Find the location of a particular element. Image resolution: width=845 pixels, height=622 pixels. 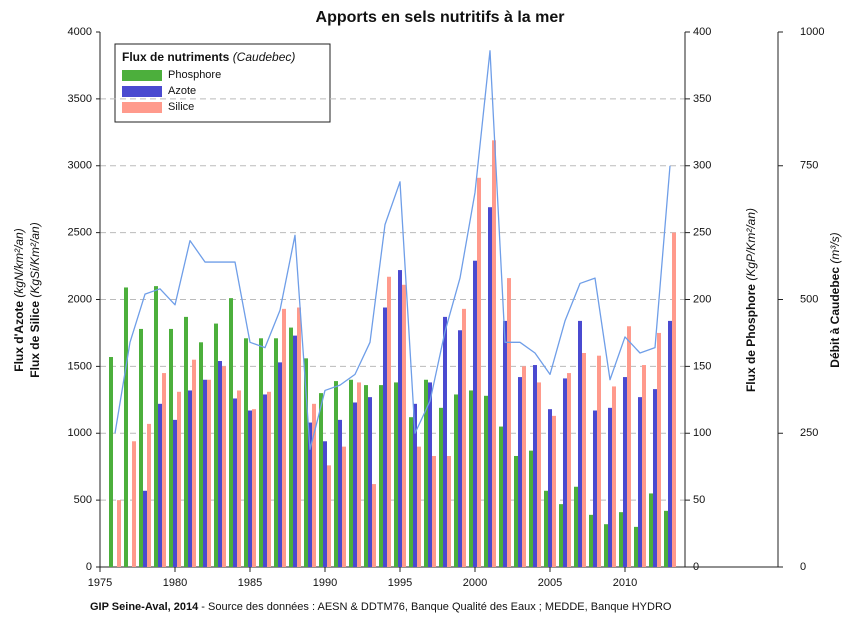

x-tick-label: 2000 is located at coordinates (475, 583).